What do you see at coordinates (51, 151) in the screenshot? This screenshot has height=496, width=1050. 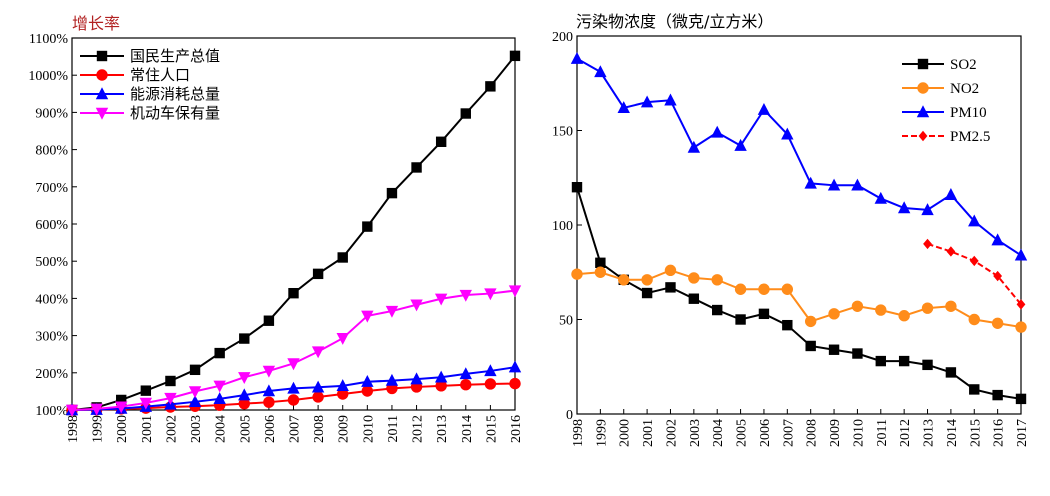 I see `y-tick-label: 800%` at bounding box center [51, 151].